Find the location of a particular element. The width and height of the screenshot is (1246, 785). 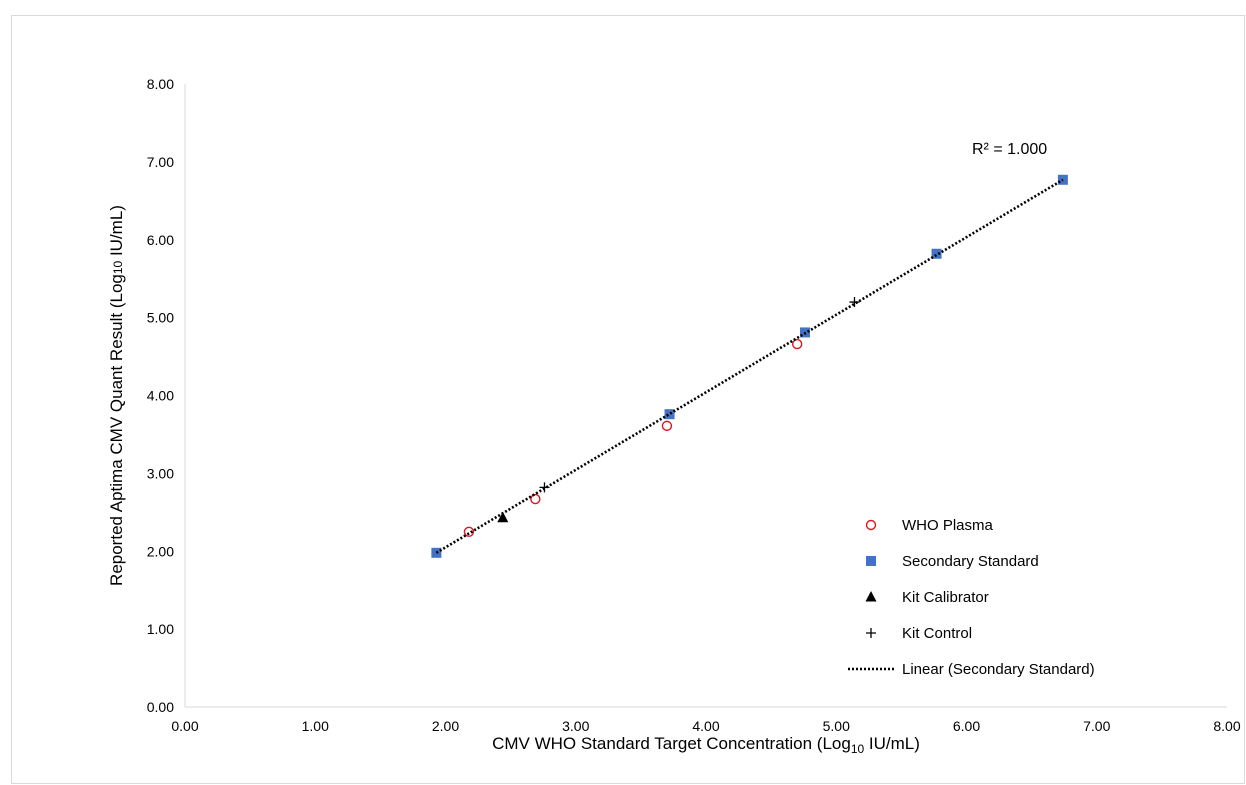

x-tick-label: 1.00 is located at coordinates (315, 726).